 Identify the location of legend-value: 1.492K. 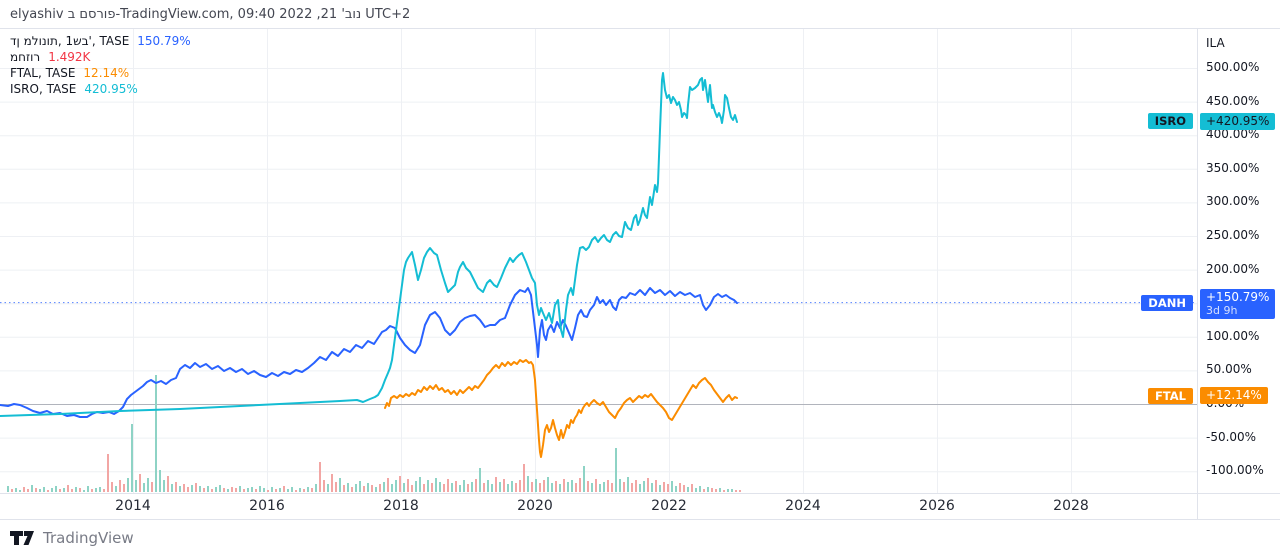
(69, 57).